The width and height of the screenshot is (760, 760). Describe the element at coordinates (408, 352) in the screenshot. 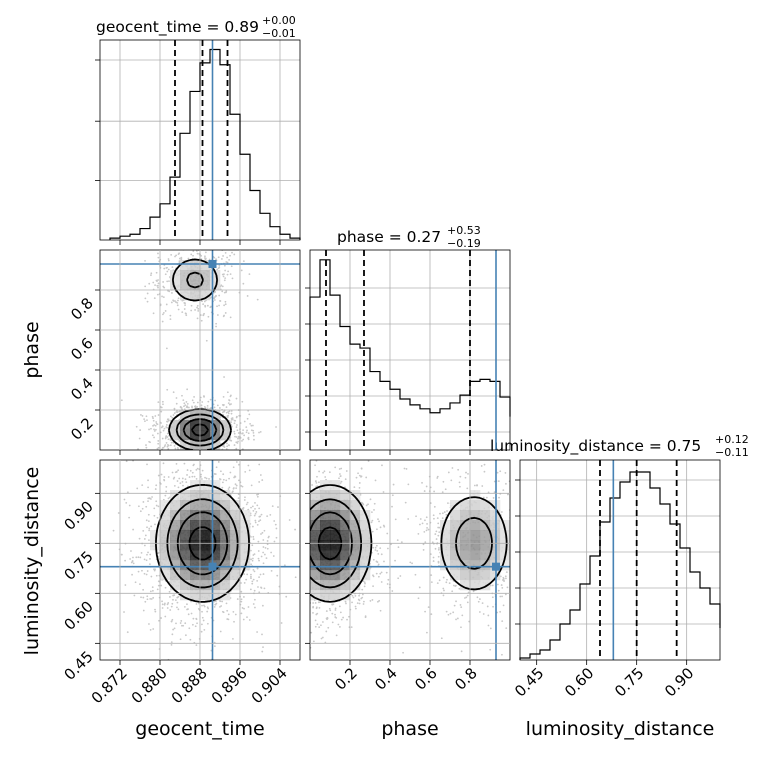

I see `hist-panel-phase` at that location.